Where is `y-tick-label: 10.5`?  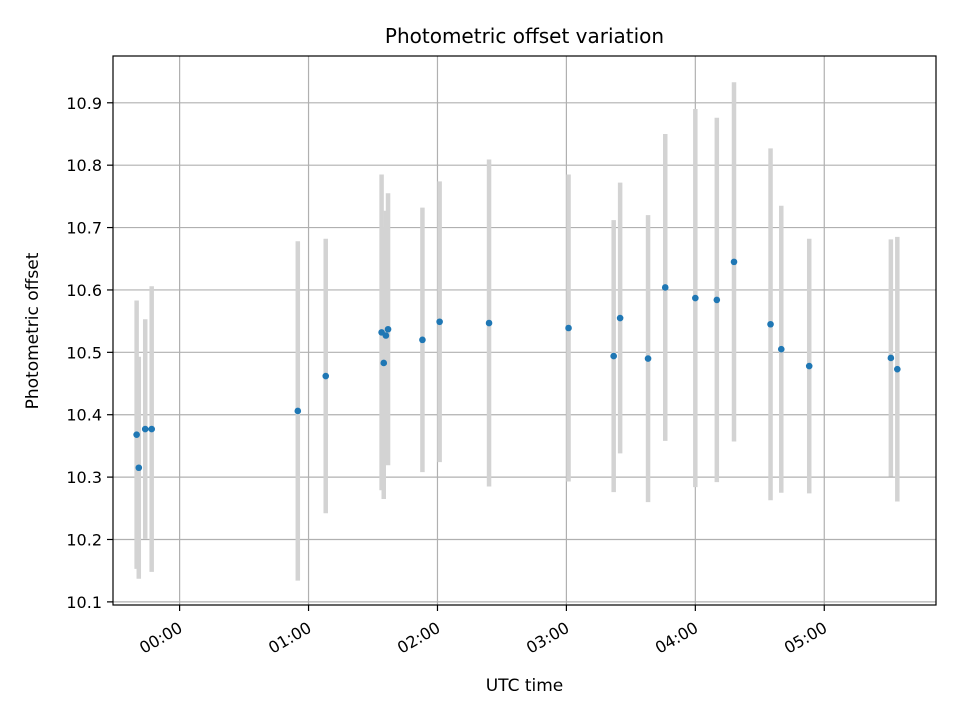
y-tick-label: 10.5 is located at coordinates (84, 352).